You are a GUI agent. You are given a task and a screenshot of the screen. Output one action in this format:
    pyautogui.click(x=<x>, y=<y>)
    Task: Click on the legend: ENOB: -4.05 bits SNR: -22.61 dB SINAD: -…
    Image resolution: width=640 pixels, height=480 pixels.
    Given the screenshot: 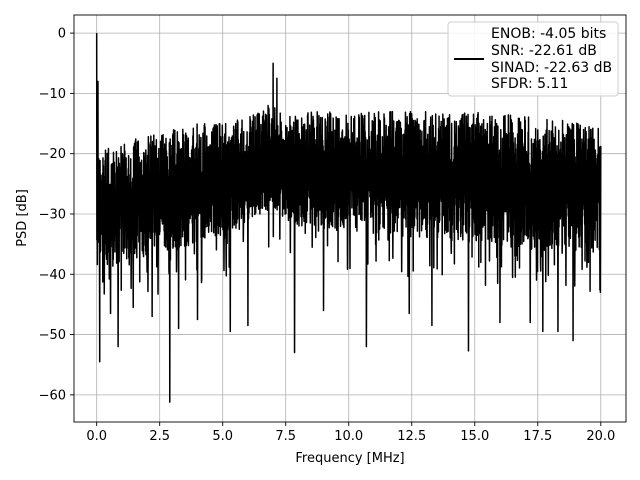 What is the action you would take?
    pyautogui.click(x=533, y=59)
    